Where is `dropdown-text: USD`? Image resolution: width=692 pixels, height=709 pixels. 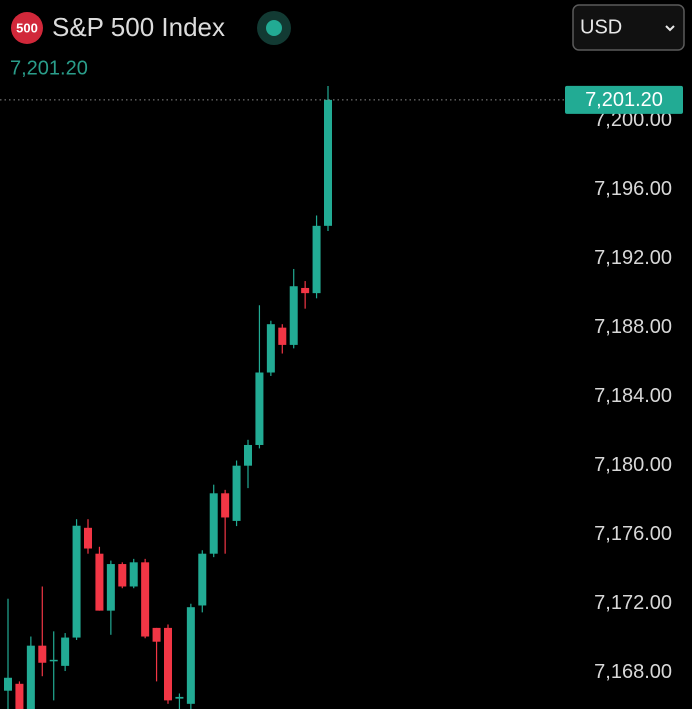 dropdown-text: USD is located at coordinates (601, 27).